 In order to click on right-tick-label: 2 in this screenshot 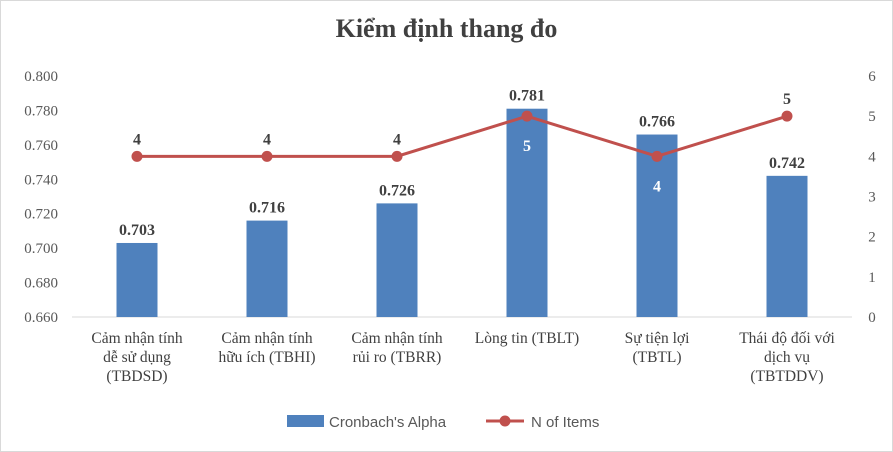, I will do `click(872, 238)`.